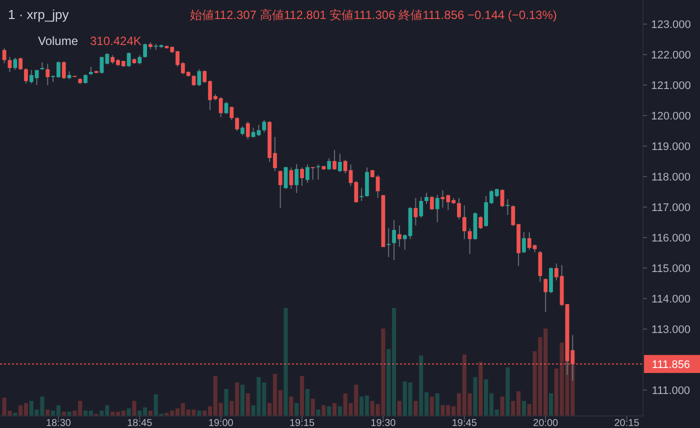 Image resolution: width=700 pixels, height=428 pixels. I want to click on ref-line-label: 111.856, so click(671, 364).